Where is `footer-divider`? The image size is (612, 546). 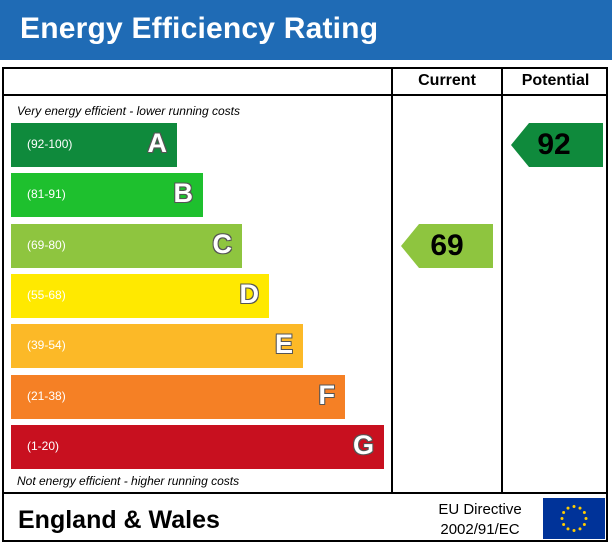
footer-divider is located at coordinates (305, 493).